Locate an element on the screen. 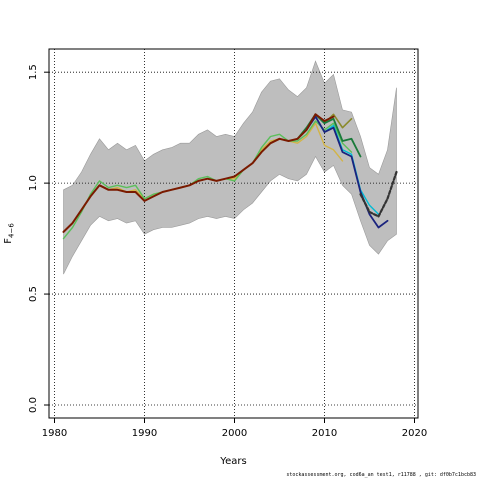 The image size is (480, 480). y-axis: 0.0 0.5 1.0 1.5 is located at coordinates (38, 238).